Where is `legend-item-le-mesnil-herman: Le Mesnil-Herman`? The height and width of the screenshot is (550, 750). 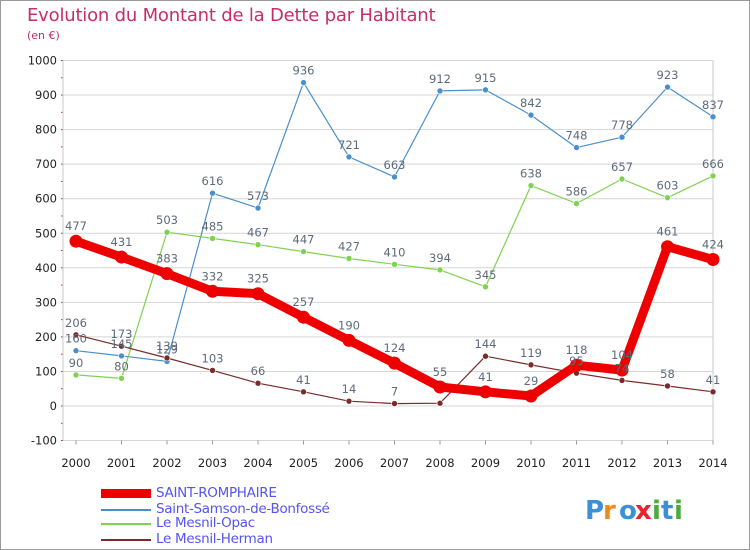 legend-item-le-mesnil-herman: Le Mesnil-Herman is located at coordinates (231, 539).